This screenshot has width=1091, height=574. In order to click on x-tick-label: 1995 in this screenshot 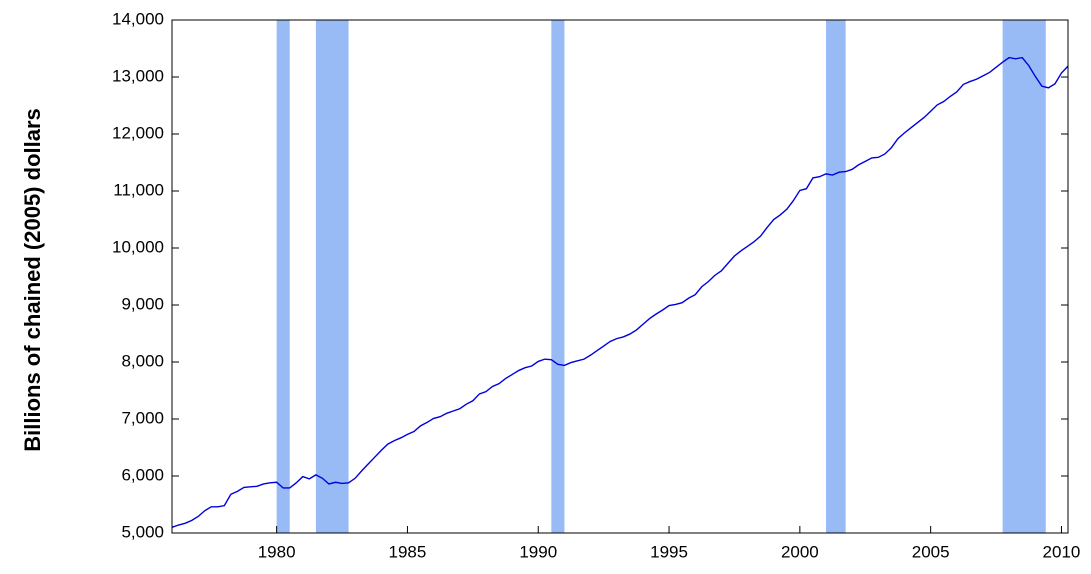, I will do `click(669, 551)`.